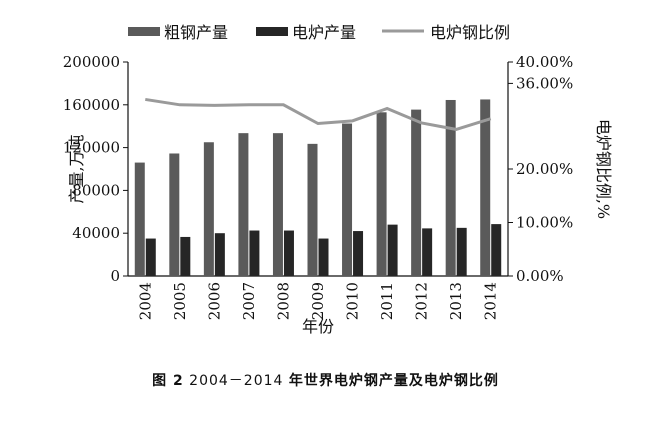 This screenshot has height=425, width=651. I want to click on y2-tick-label: 20.00%, so click(544, 169).